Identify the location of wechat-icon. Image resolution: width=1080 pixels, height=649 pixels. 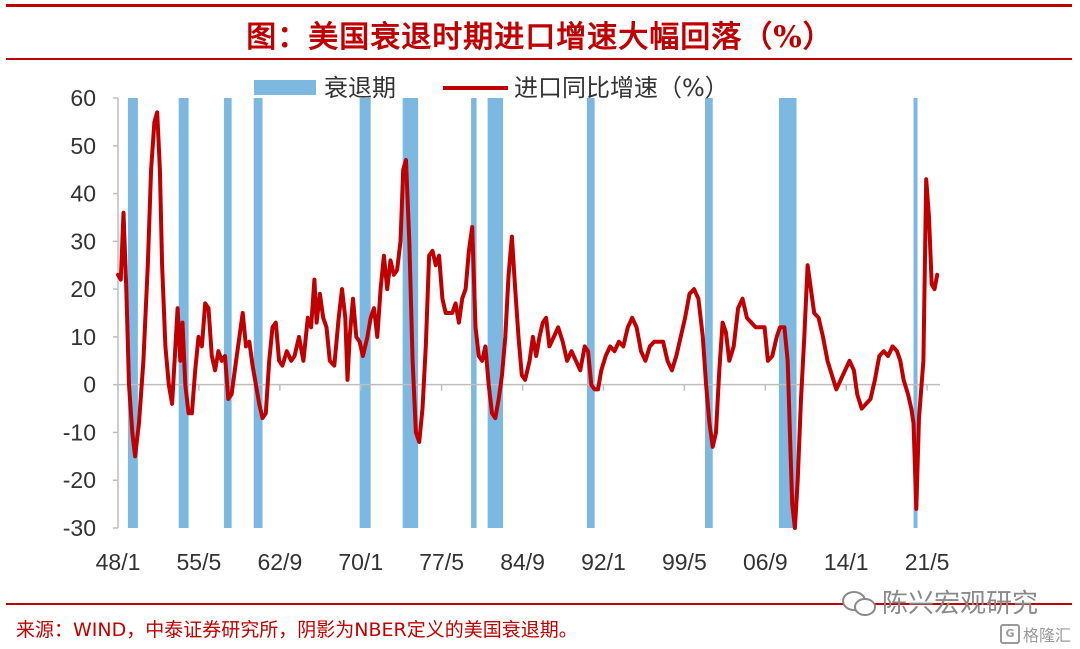
(859, 602).